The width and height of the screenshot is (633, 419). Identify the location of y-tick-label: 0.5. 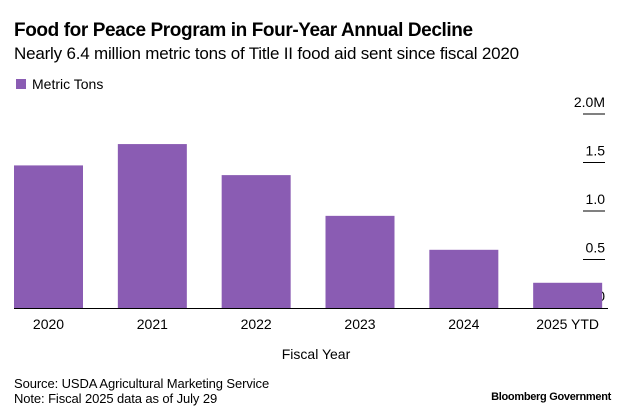
(596, 248).